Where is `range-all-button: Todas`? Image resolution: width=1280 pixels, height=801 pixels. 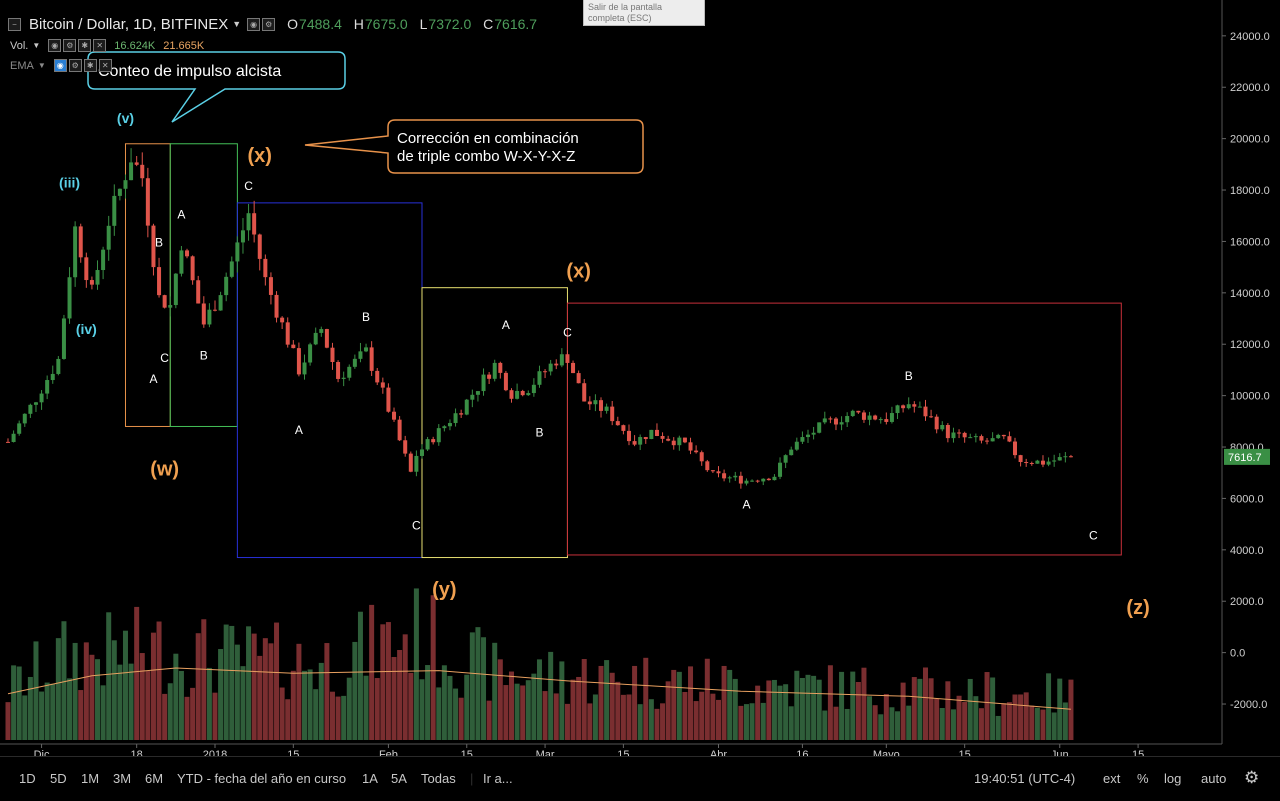
range-all-button: Todas is located at coordinates (438, 778).